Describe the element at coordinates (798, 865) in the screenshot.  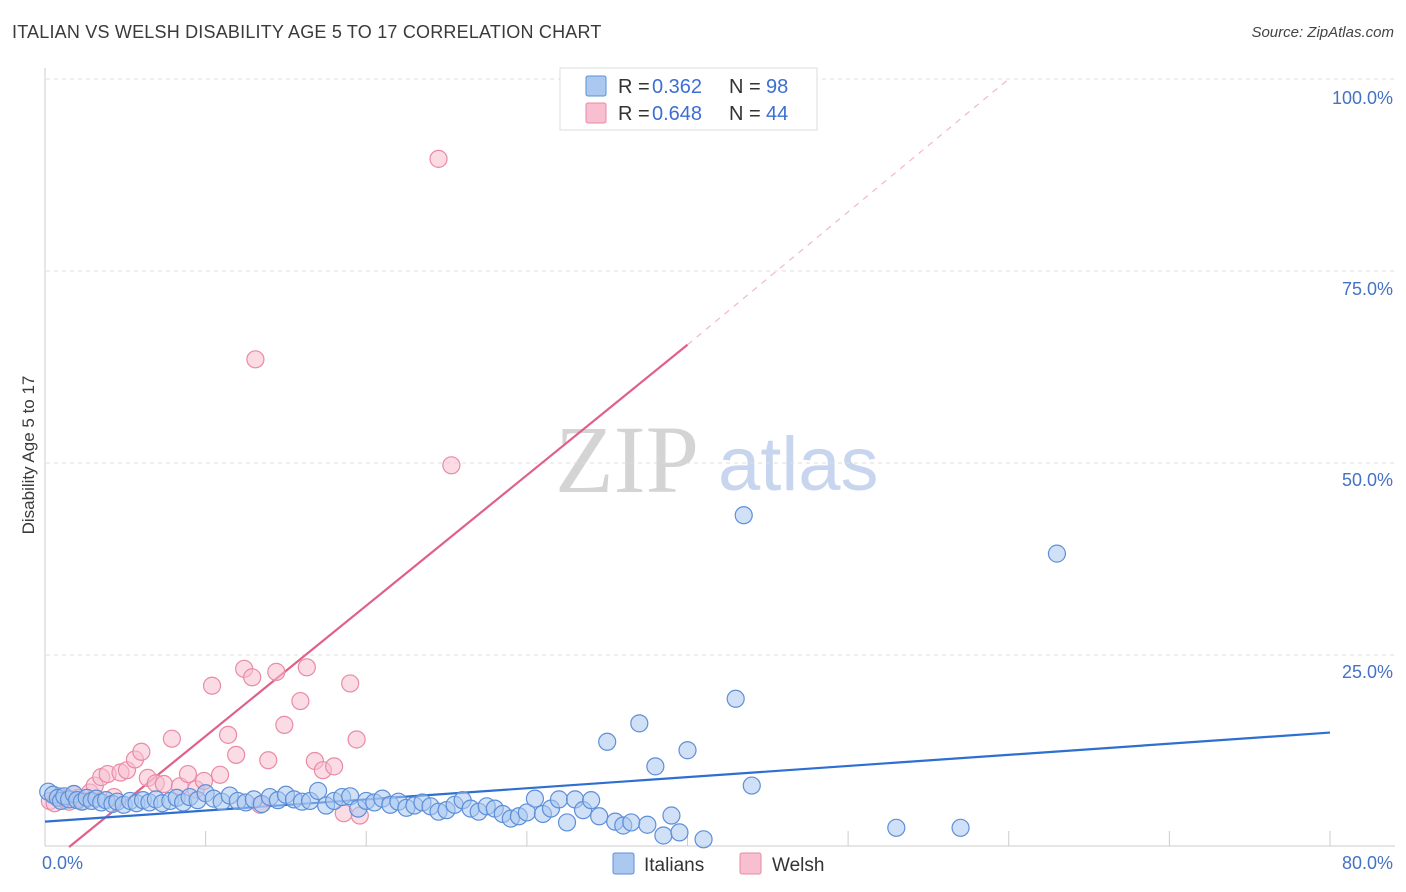
I see `series-legend-label-welsh: Welsh` at that location.